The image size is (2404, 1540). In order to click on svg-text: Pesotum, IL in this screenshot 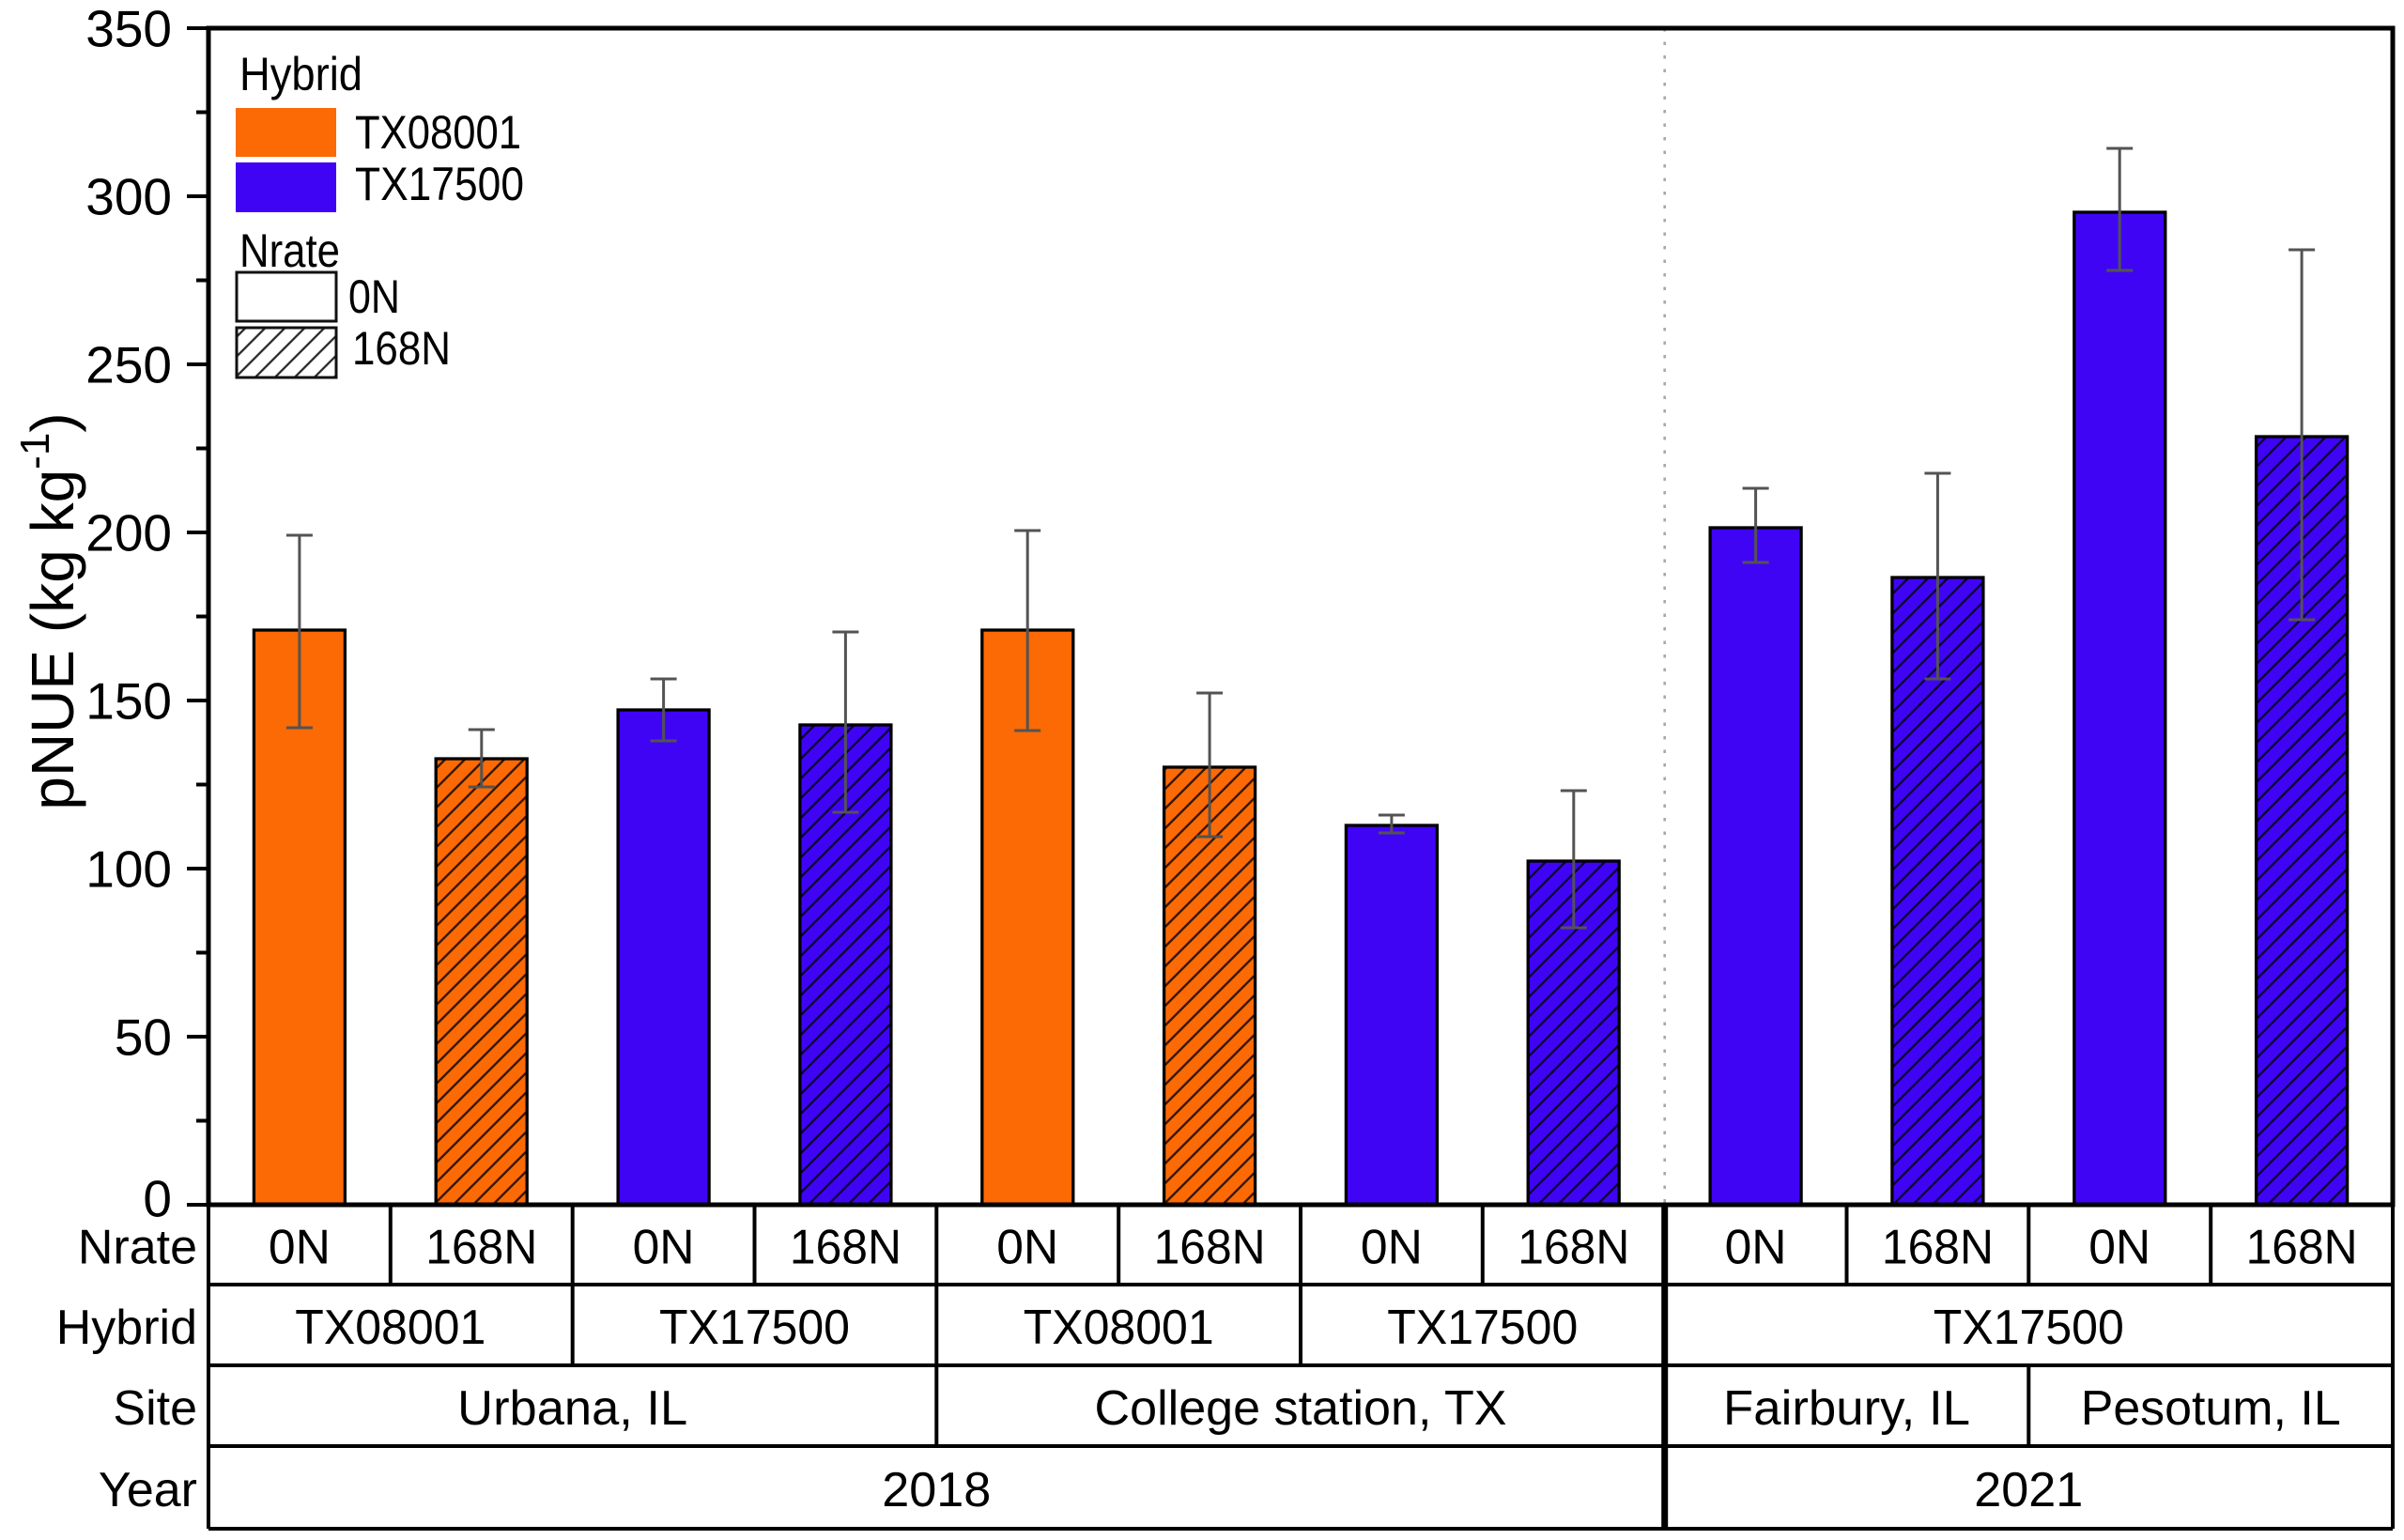, I will do `click(2211, 1408)`.